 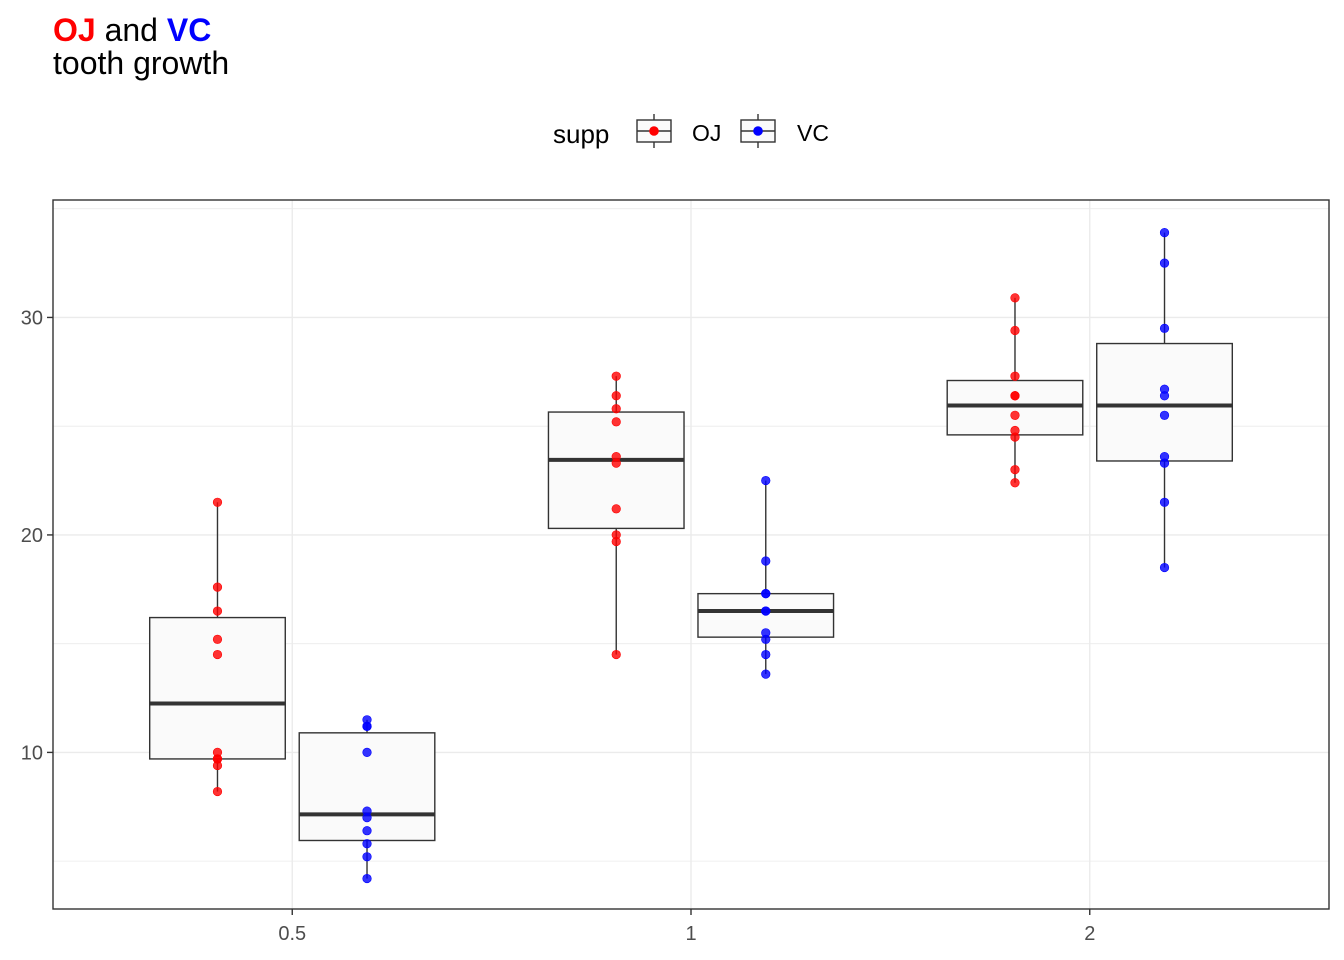 What do you see at coordinates (32, 753) in the screenshot?
I see `y-tick-label: 10` at bounding box center [32, 753].